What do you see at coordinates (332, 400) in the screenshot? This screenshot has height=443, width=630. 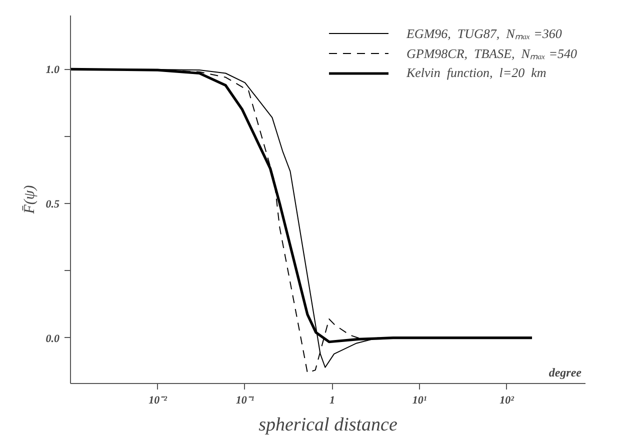 I see `x-tick-label: 1` at bounding box center [332, 400].